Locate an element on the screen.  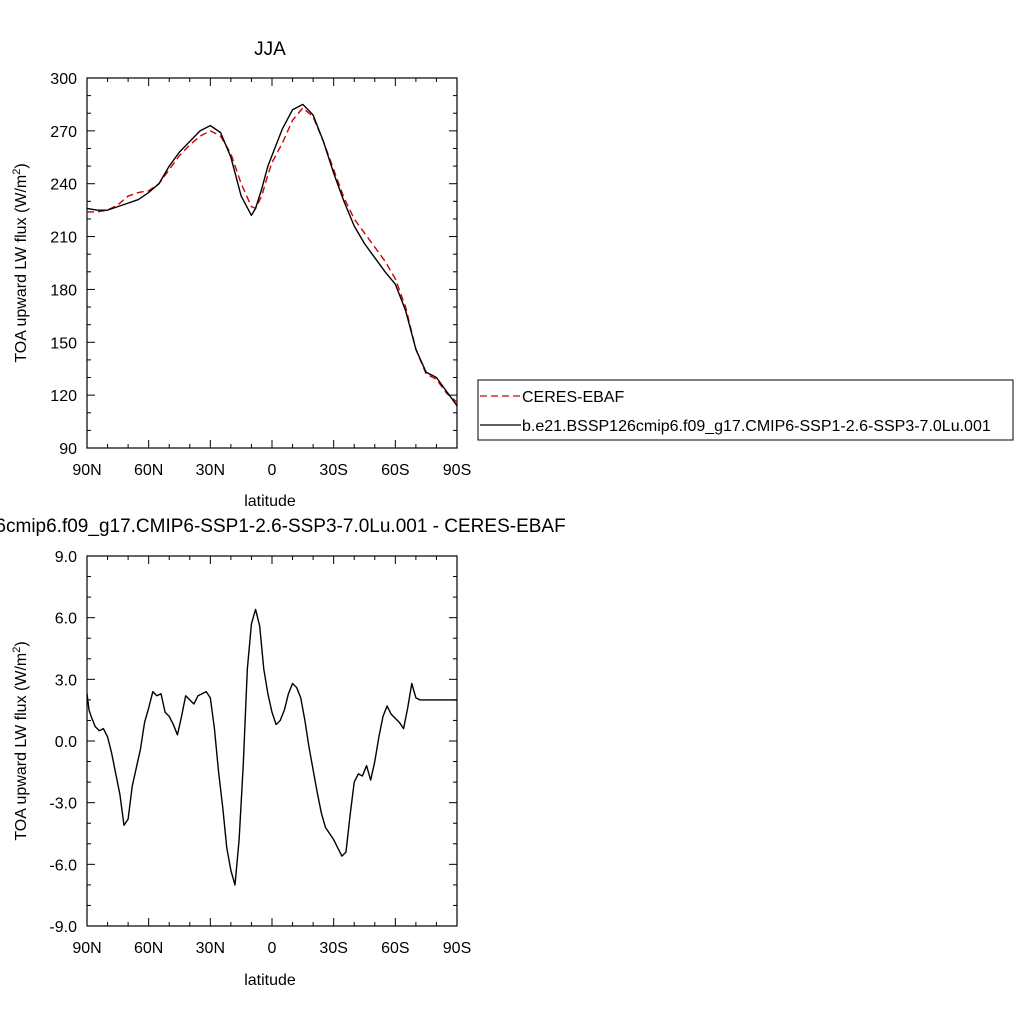
y-tick-labels: -9.0 -6.0 -3.0 0.0 3.0 6.0 9.0 is located at coordinates (63, 742).